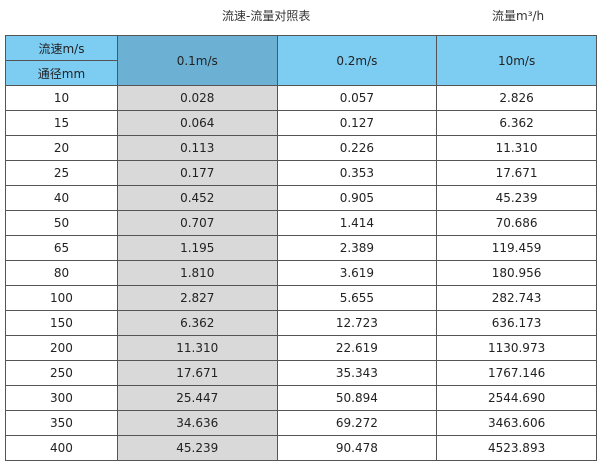  Describe the element at coordinates (518, 16) in the screenshot. I see `unit-label: 流量m³/h` at that location.